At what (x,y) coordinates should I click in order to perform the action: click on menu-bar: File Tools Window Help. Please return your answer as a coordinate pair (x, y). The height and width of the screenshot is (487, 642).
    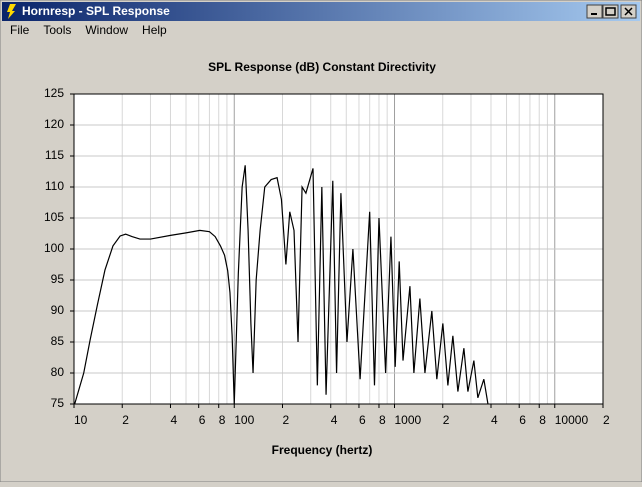
    Looking at the image, I should click on (88, 30).